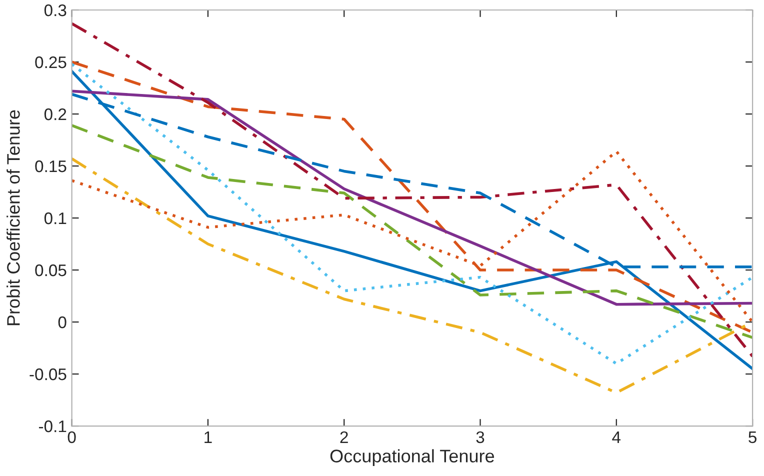 This screenshot has width=764, height=476. I want to click on y-tick-label: -0.1, so click(52, 426).